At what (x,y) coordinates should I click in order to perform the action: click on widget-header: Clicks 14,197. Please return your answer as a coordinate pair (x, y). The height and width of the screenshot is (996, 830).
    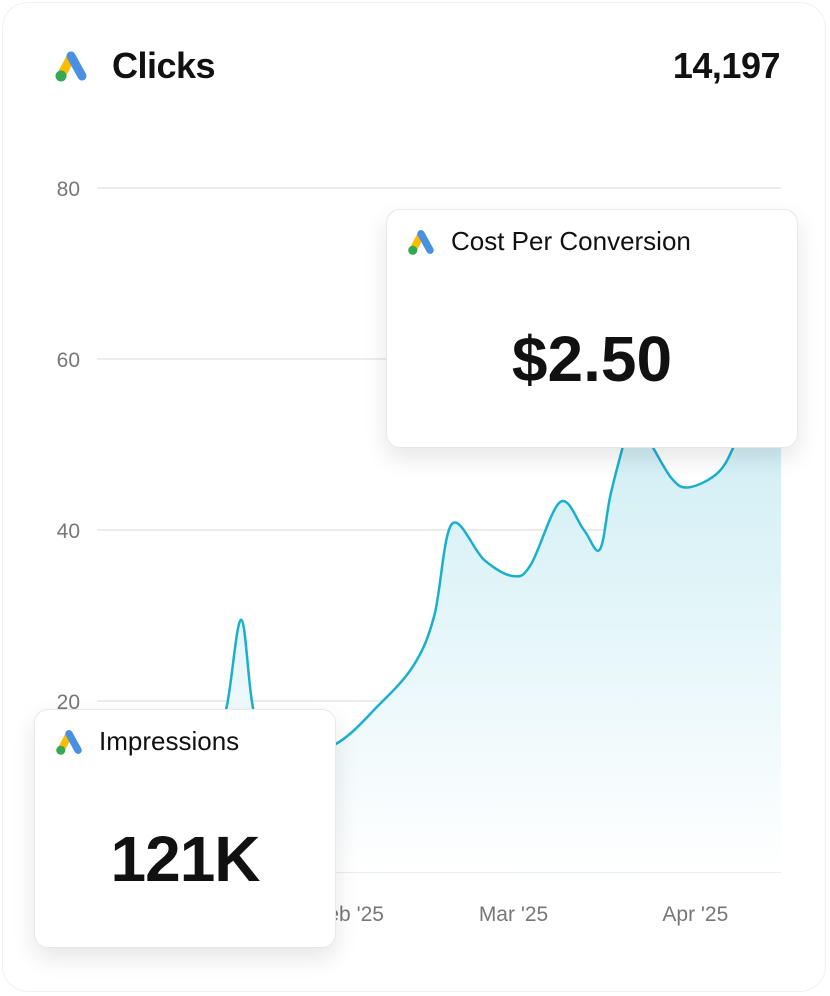
    Looking at the image, I should click on (416, 66).